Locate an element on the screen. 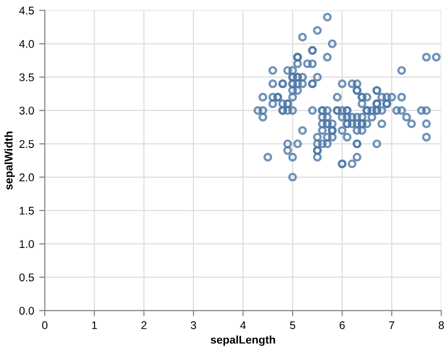 This screenshot has height=347, width=448. x-axis-title: sepalLength is located at coordinates (243, 341).